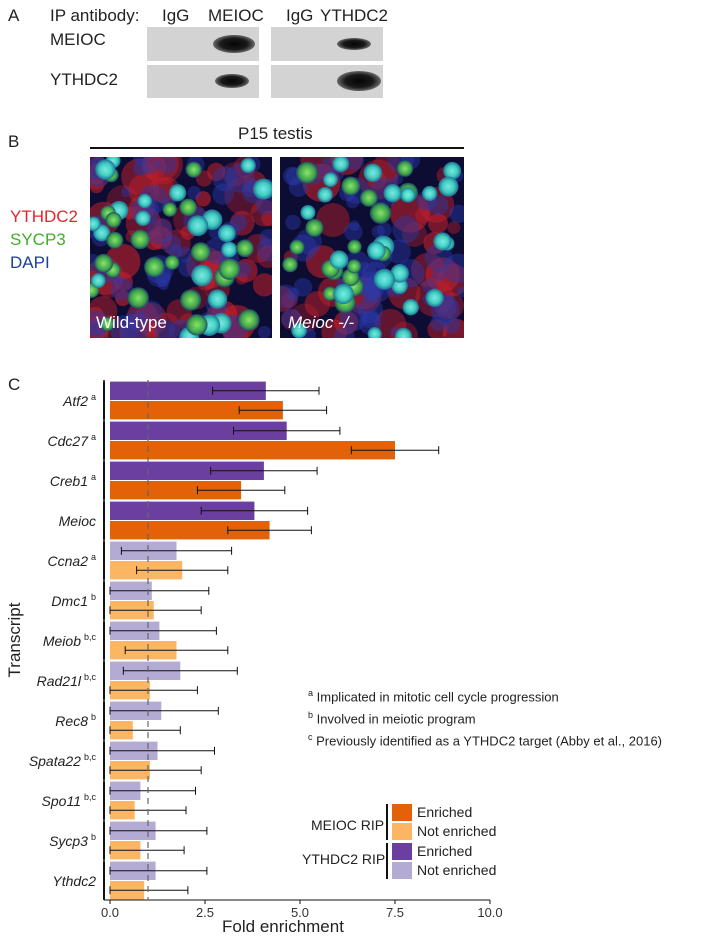  What do you see at coordinates (344, 859) in the screenshot?
I see `legend-title-ythdc2-rip: YTHDC2 RIP` at bounding box center [344, 859].